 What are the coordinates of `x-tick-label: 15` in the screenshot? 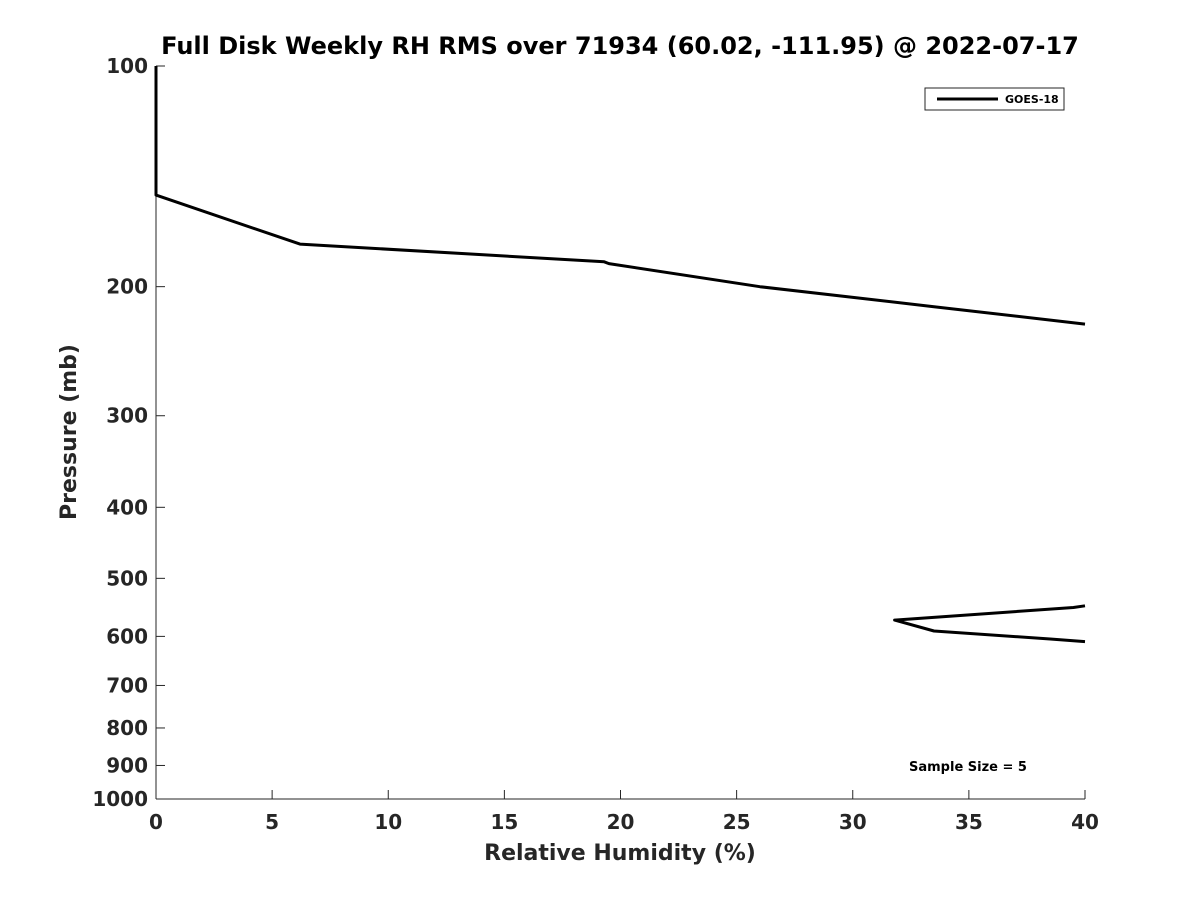 It's located at (504, 822).